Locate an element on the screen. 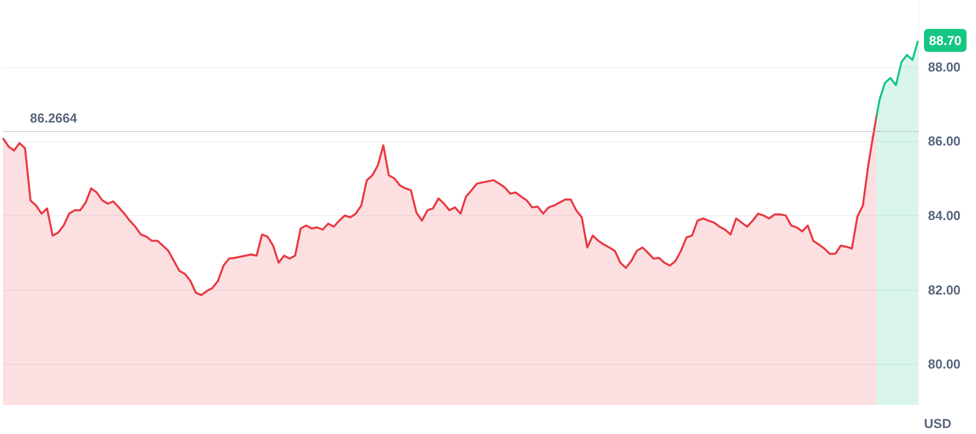  y-tick-label: 82.00 is located at coordinates (944, 290).